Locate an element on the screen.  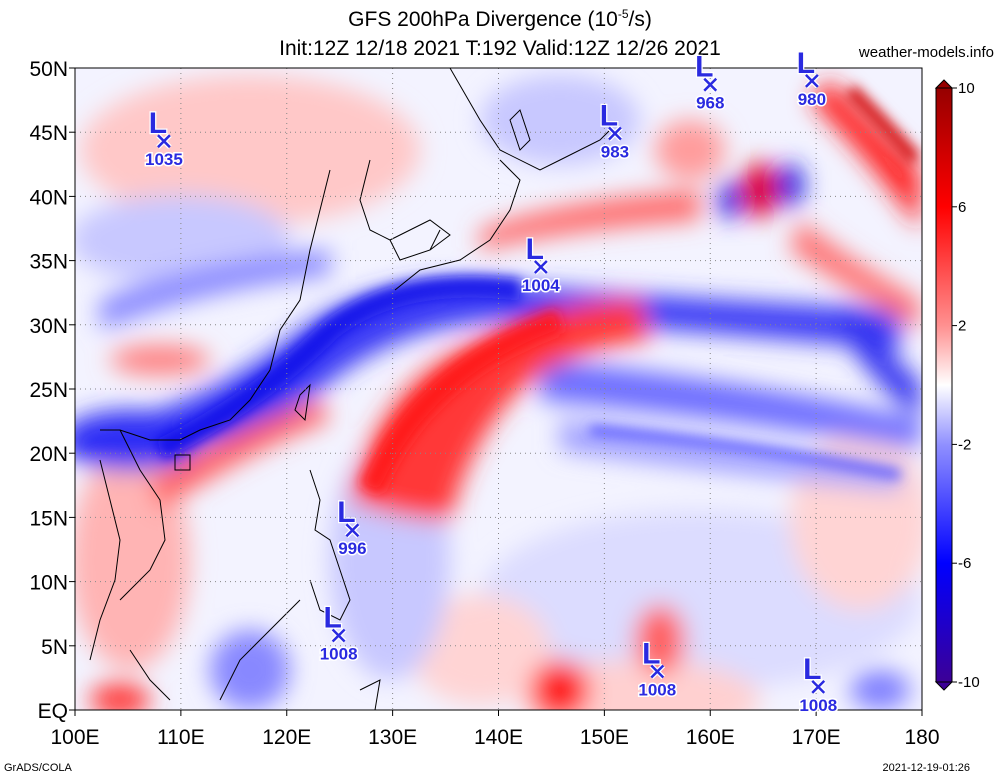
lon-tick-label: 180 is located at coordinates (921, 737).